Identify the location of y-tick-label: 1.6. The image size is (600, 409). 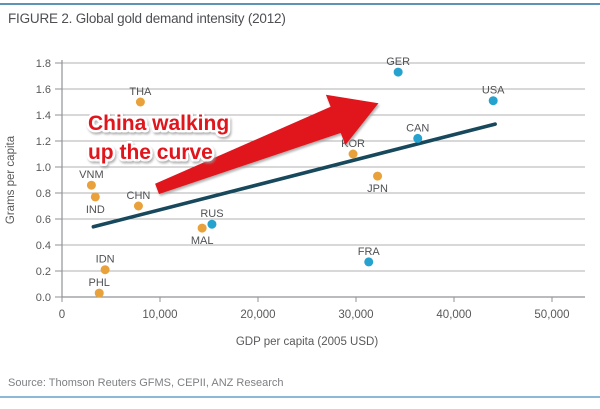
(43, 90).